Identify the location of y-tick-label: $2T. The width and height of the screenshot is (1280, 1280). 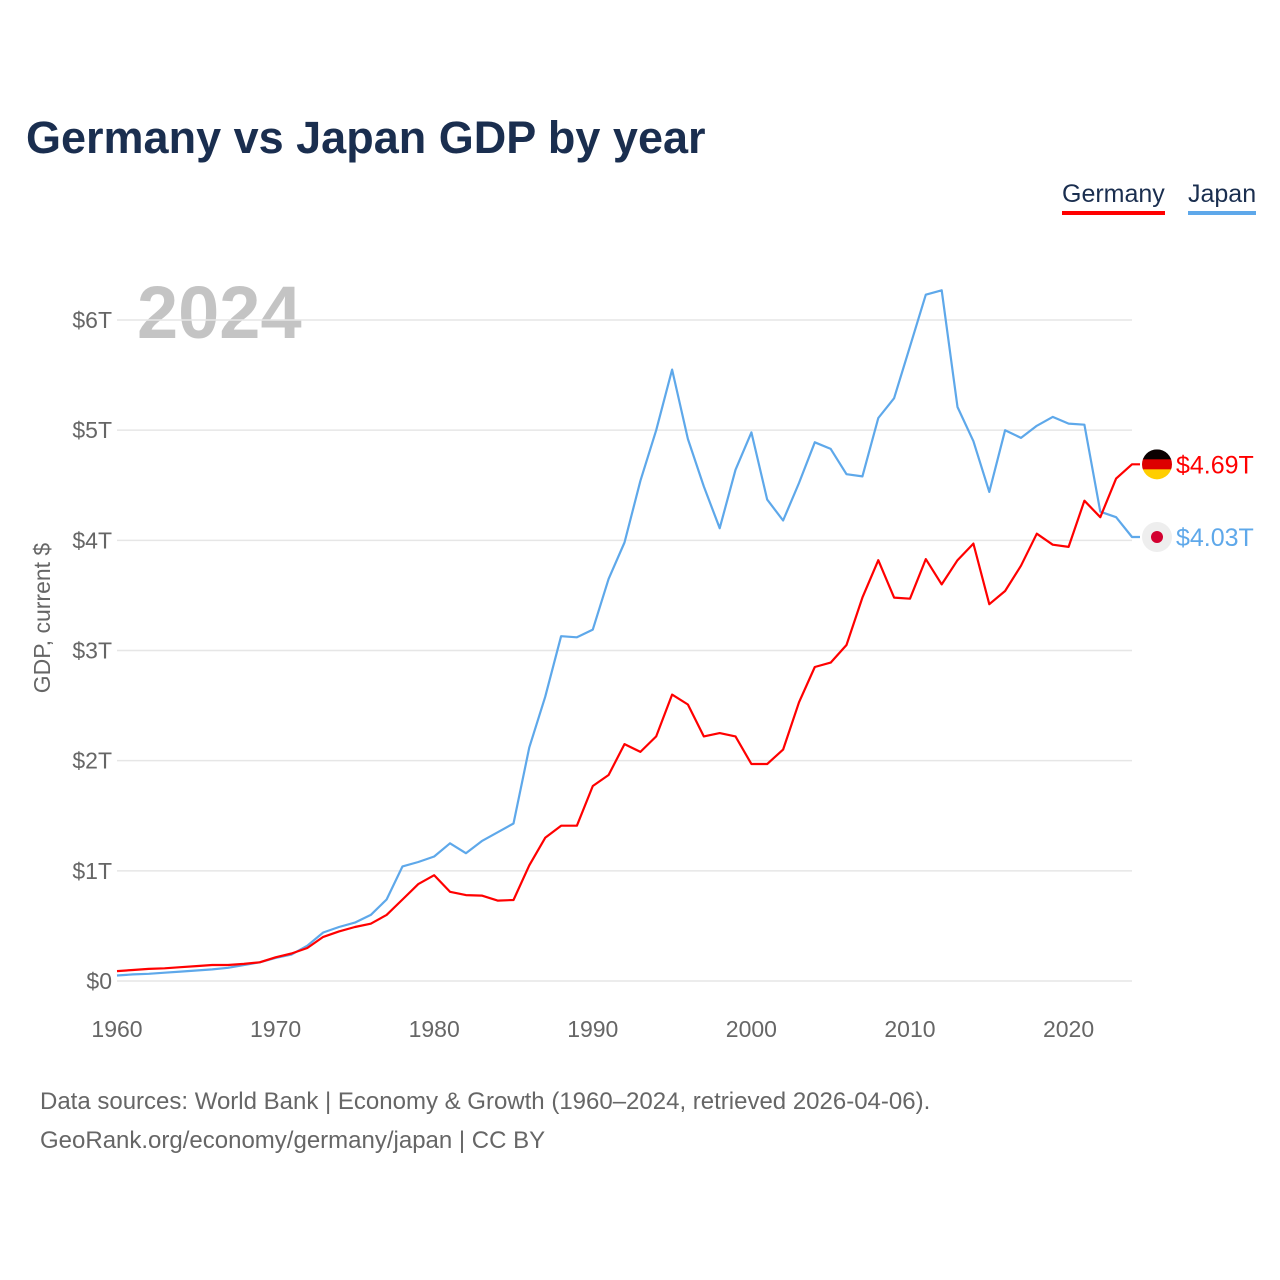
(92, 761).